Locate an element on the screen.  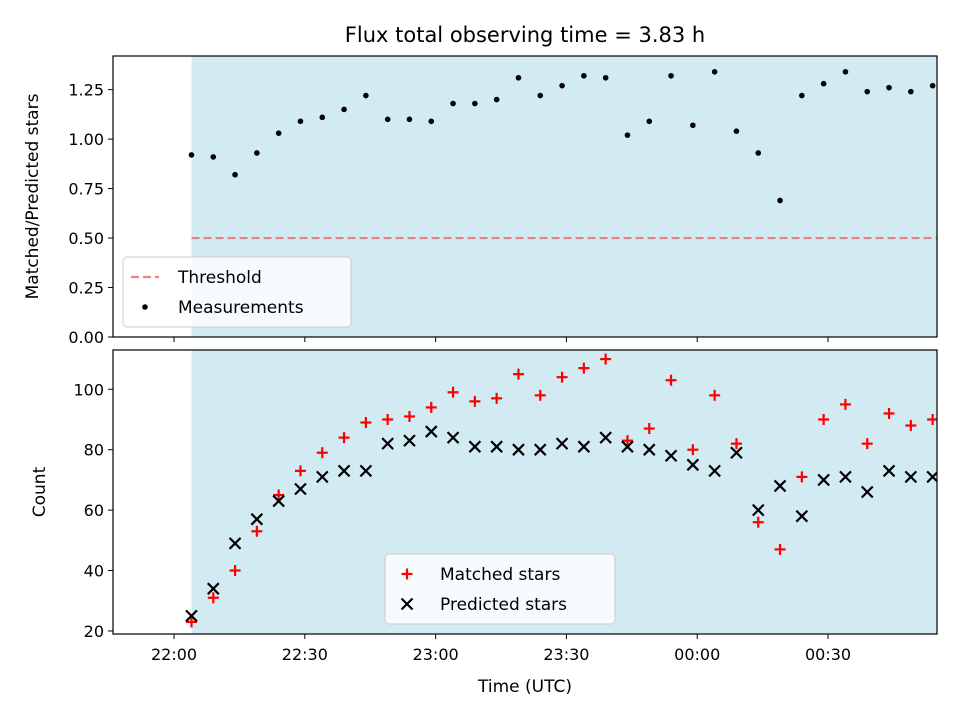
x-tick-label: 23:30 is located at coordinates (566, 654).